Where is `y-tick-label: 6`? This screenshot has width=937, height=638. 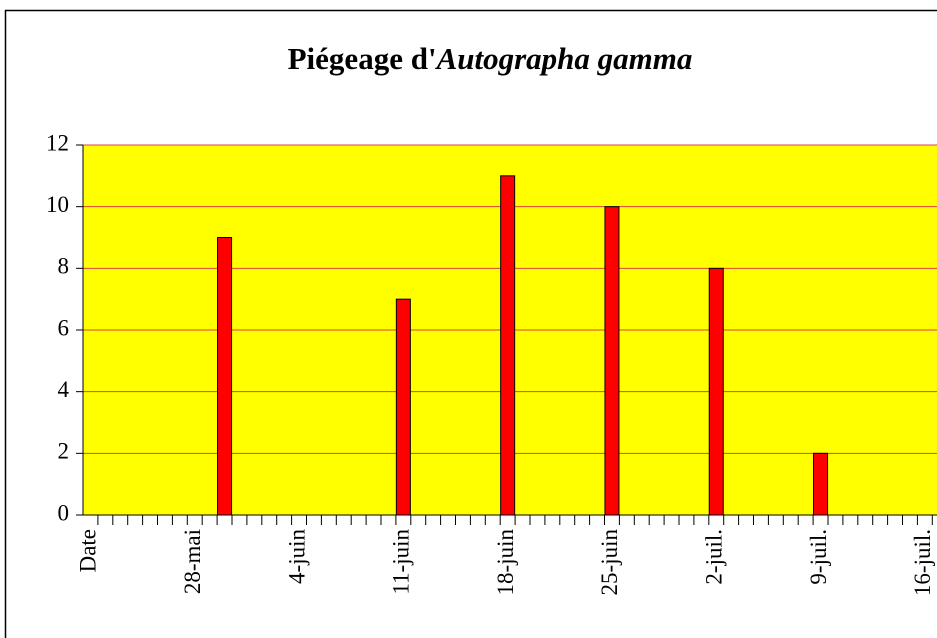
y-tick-label: 6 is located at coordinates (64, 327).